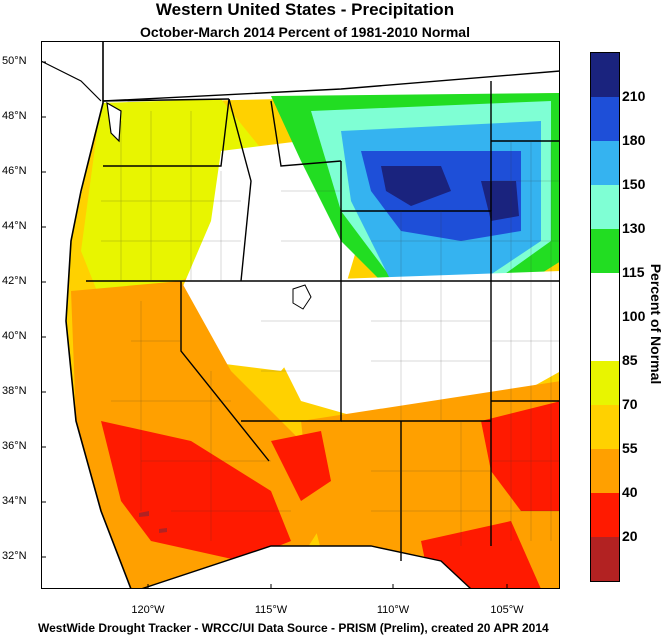  What do you see at coordinates (71, 81) in the screenshot?
I see `vancouver-island` at bounding box center [71, 81].